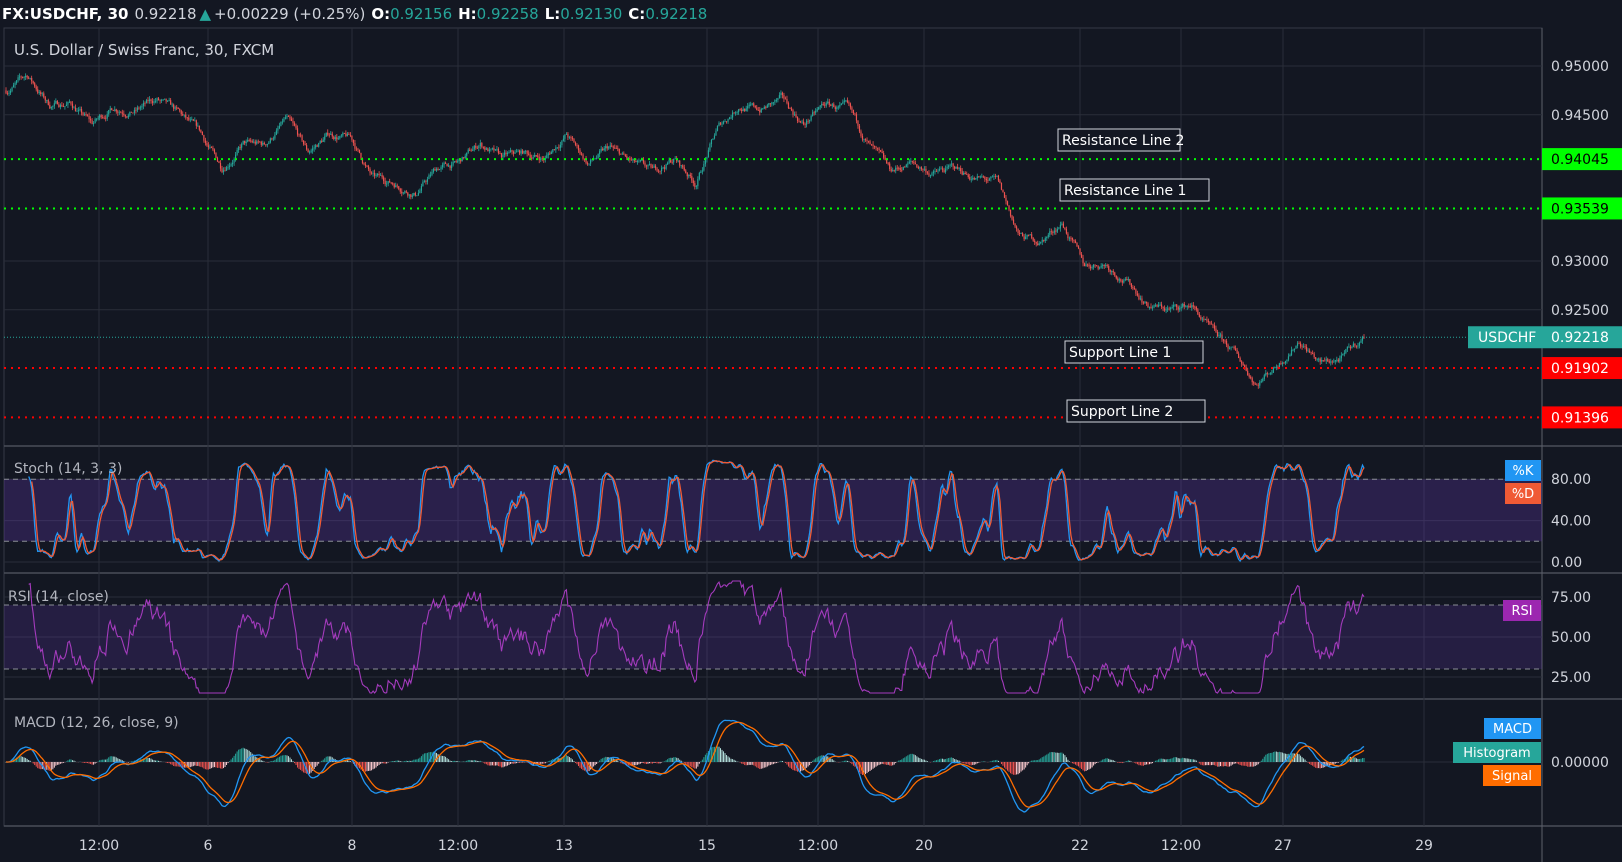 This screenshot has width=1622, height=862. Describe the element at coordinates (1571, 598) in the screenshot. I see `rsi-tick-label: 75.00` at that location.